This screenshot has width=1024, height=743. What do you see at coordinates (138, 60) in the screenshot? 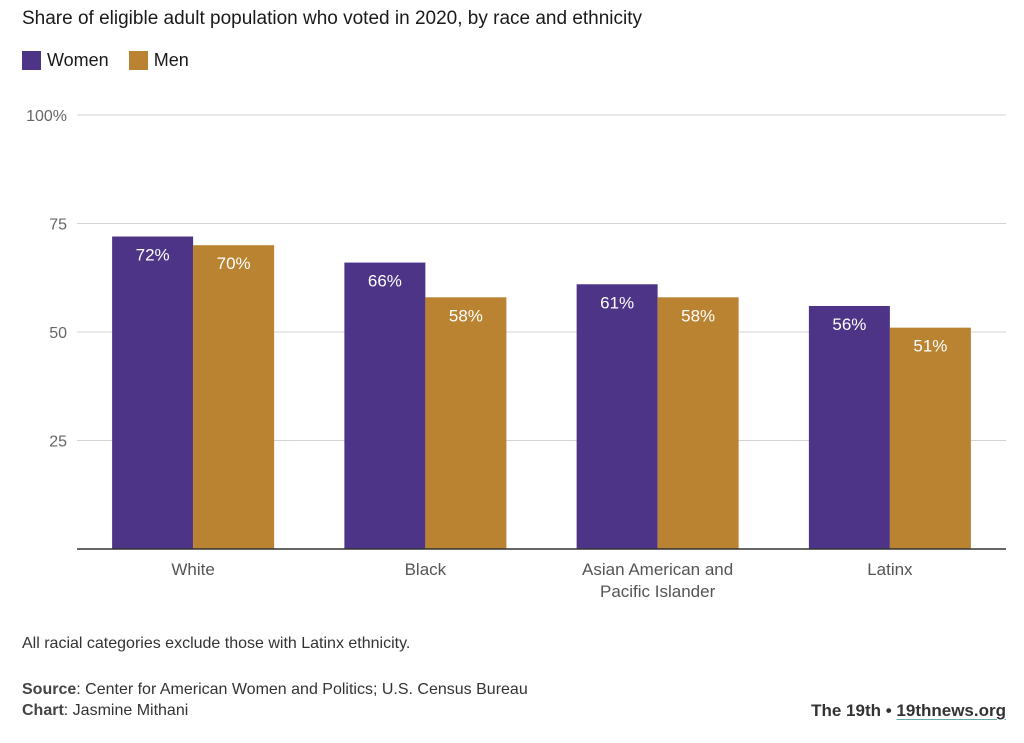
I see `legend-swatch-men` at bounding box center [138, 60].